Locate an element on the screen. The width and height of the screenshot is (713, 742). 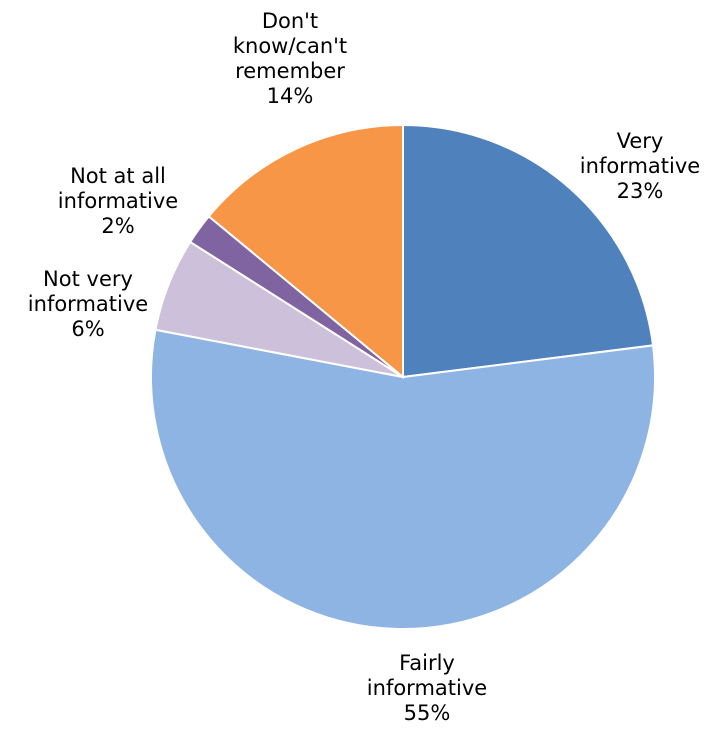
pie-slice-label-line: Not at all is located at coordinates (118, 176).